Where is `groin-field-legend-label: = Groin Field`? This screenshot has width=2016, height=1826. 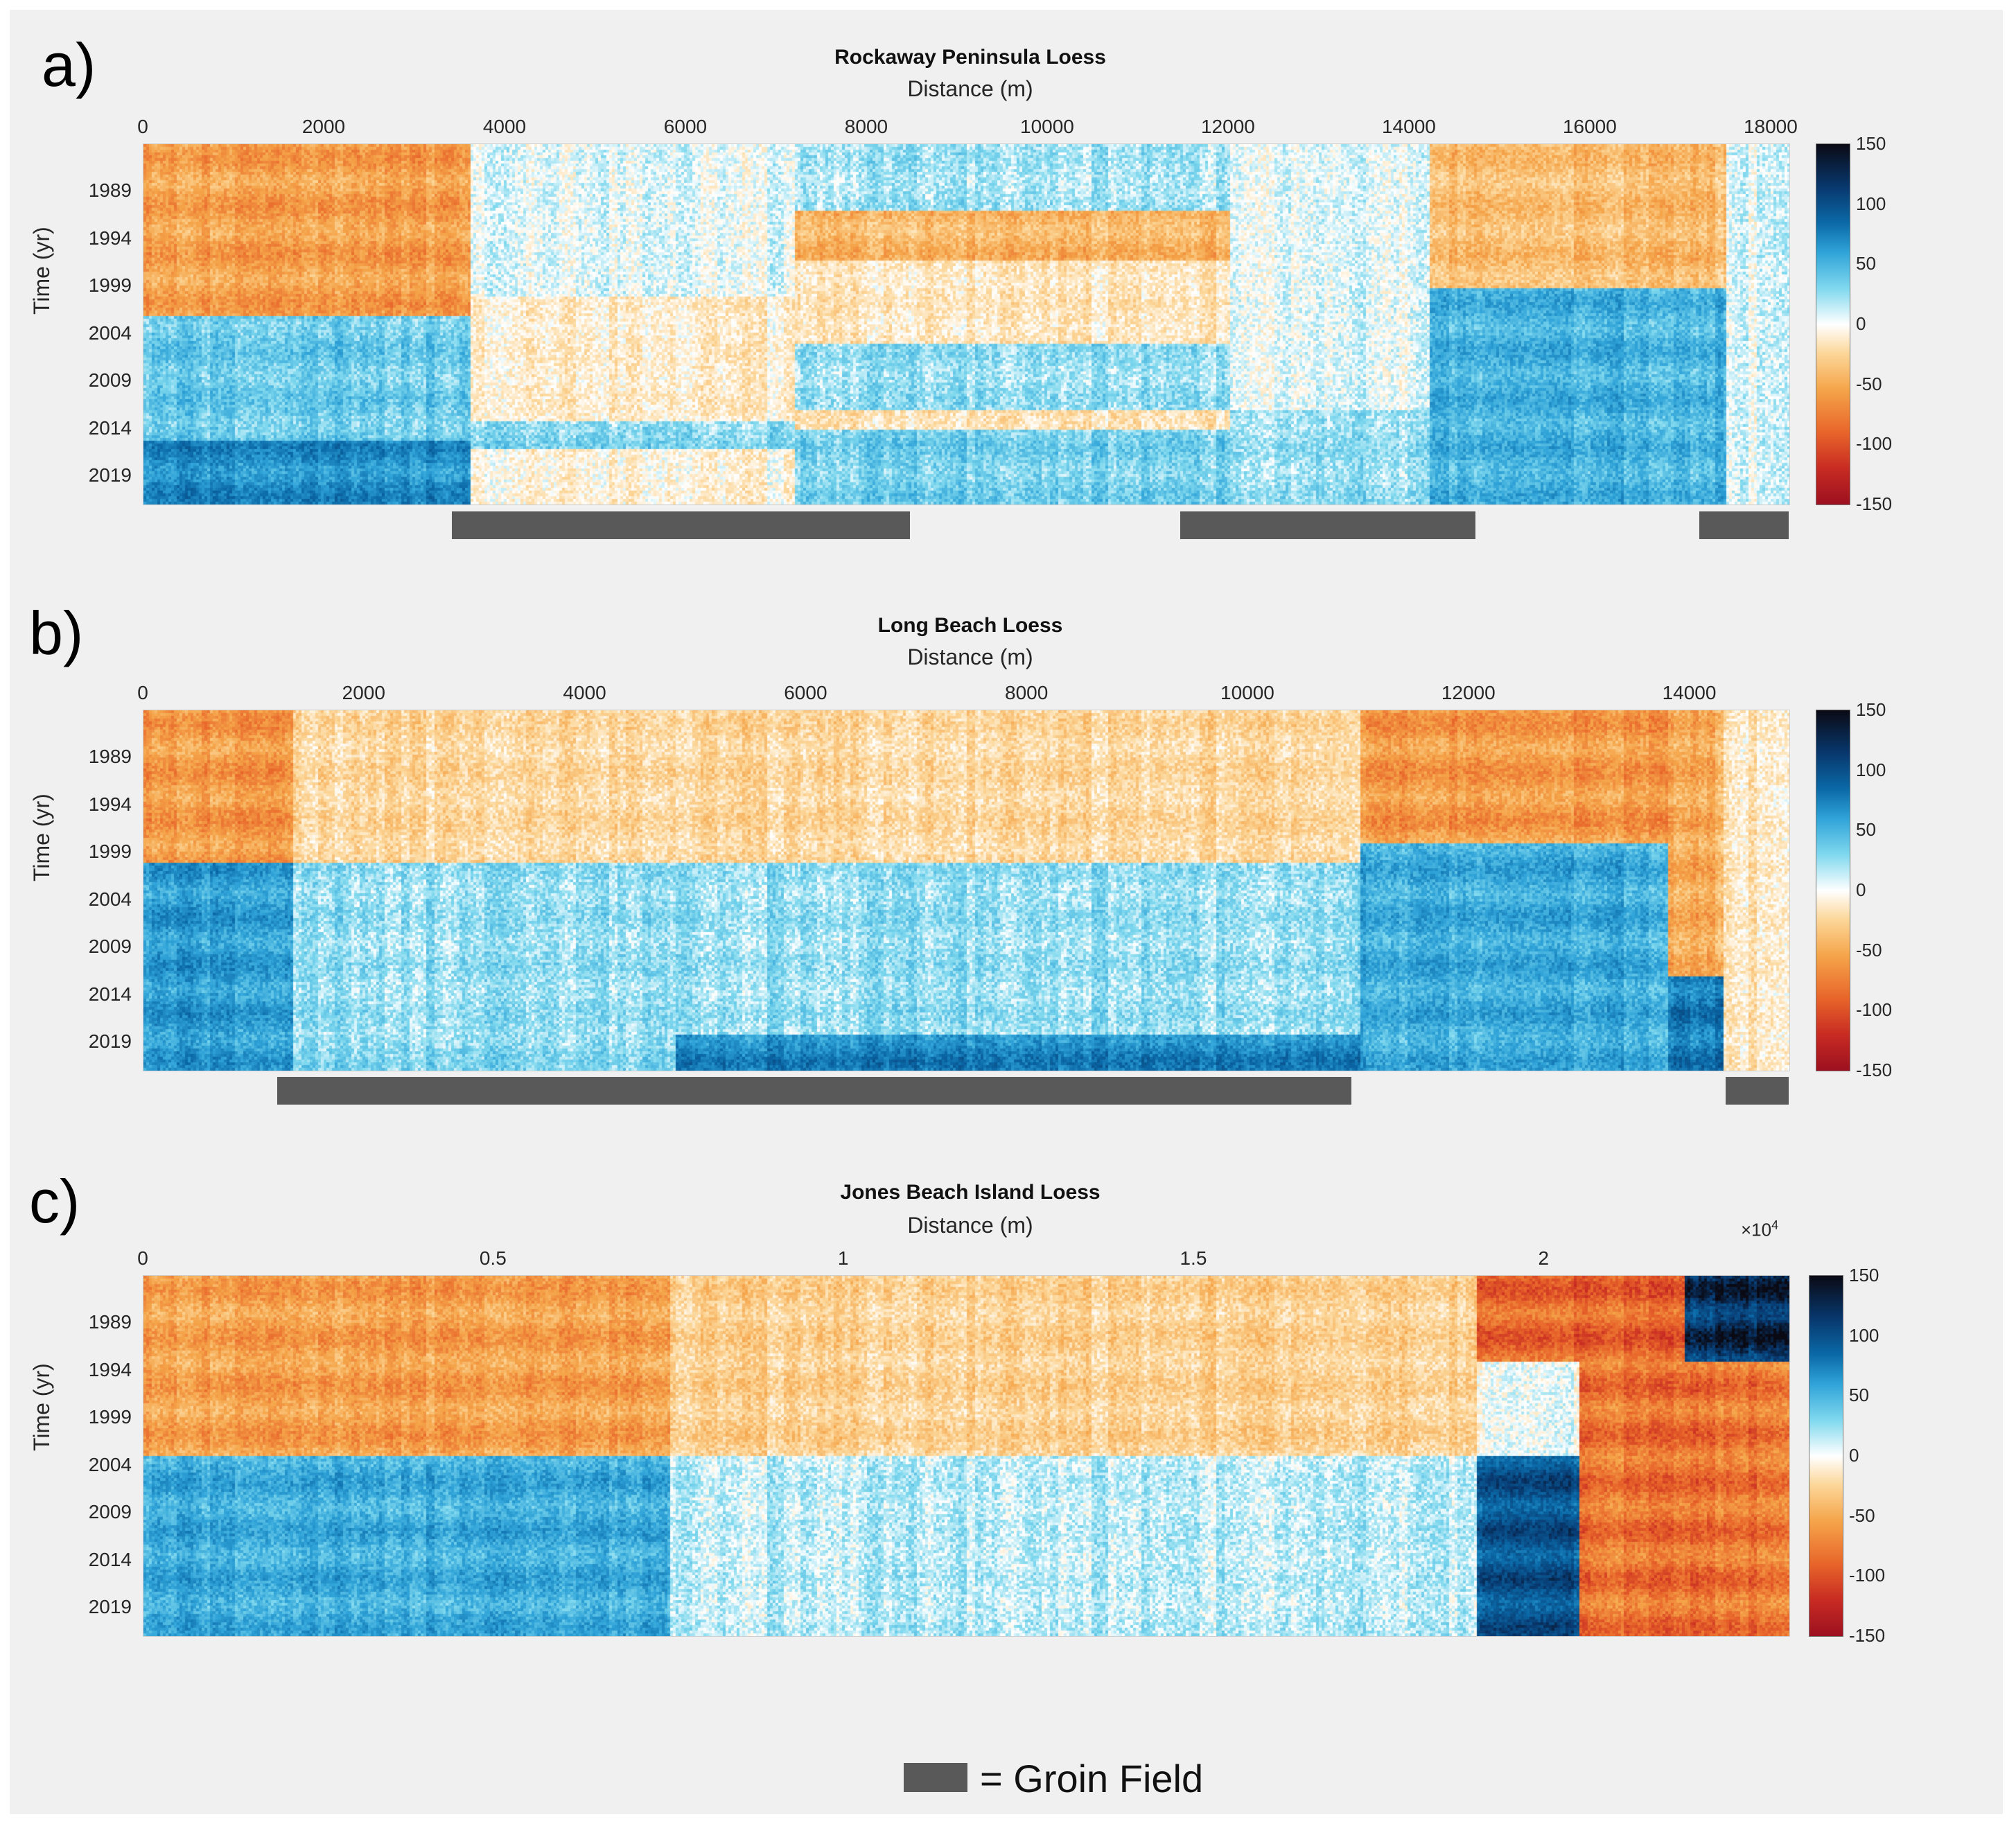
groin-field-legend-label: = Groin Field is located at coordinates (1092, 1779).